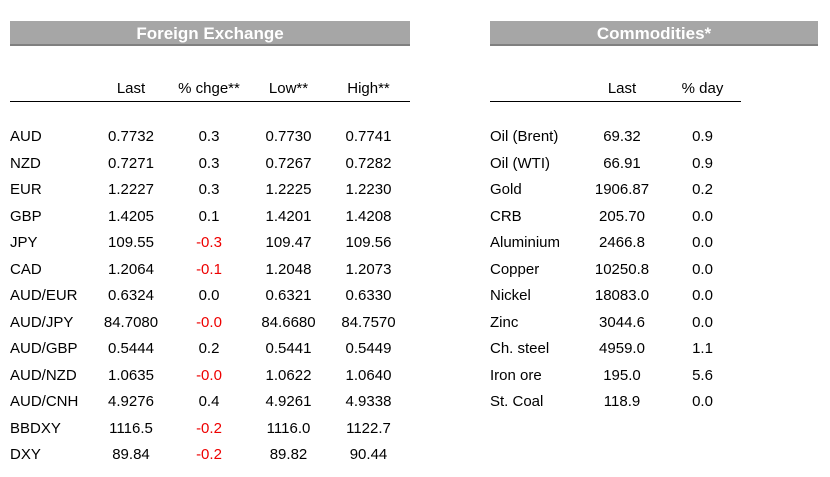  I want to click on commodity-day-change: 0.2, so click(702, 189).